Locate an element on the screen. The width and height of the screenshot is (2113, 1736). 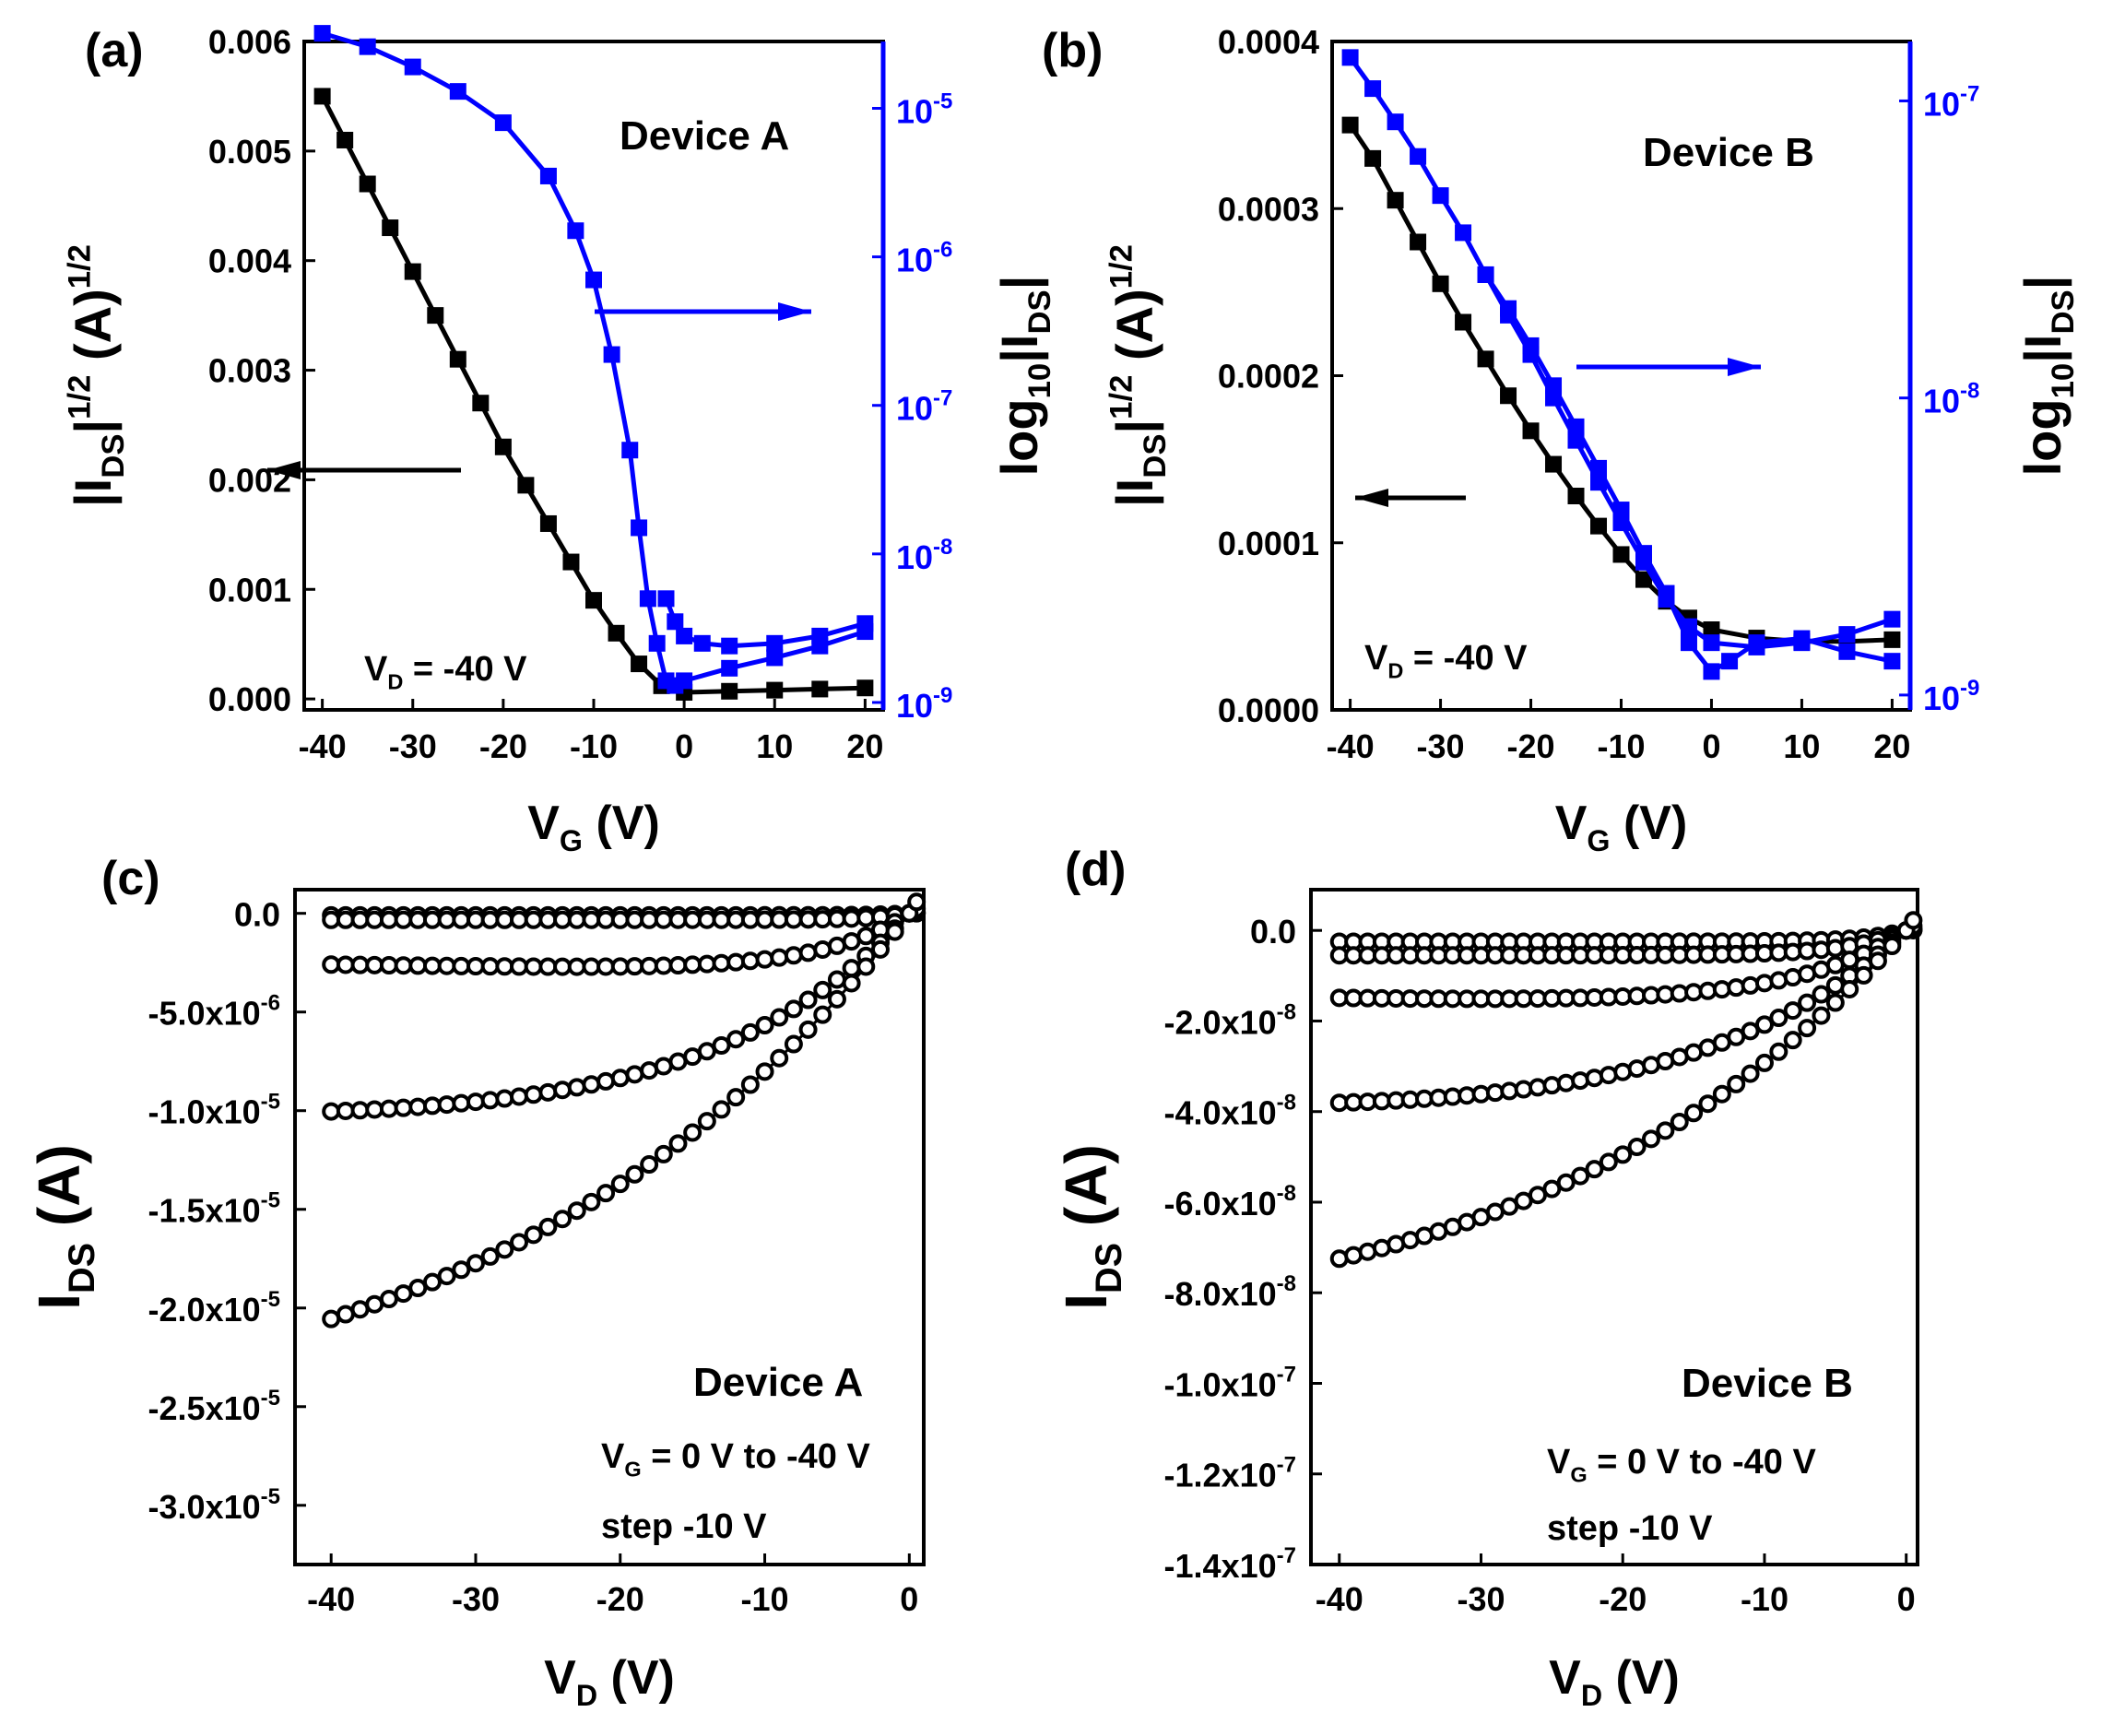
panel-a-y-right-tick-label: 10-9 is located at coordinates (924, 704).